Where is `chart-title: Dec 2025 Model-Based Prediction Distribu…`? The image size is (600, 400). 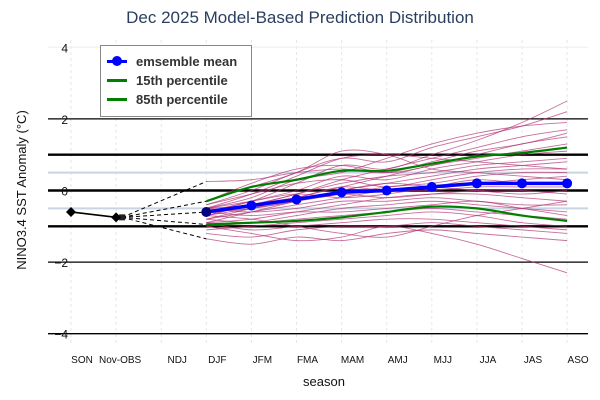
chart-title: Dec 2025 Model-Based Prediction Distribu… is located at coordinates (300, 17).